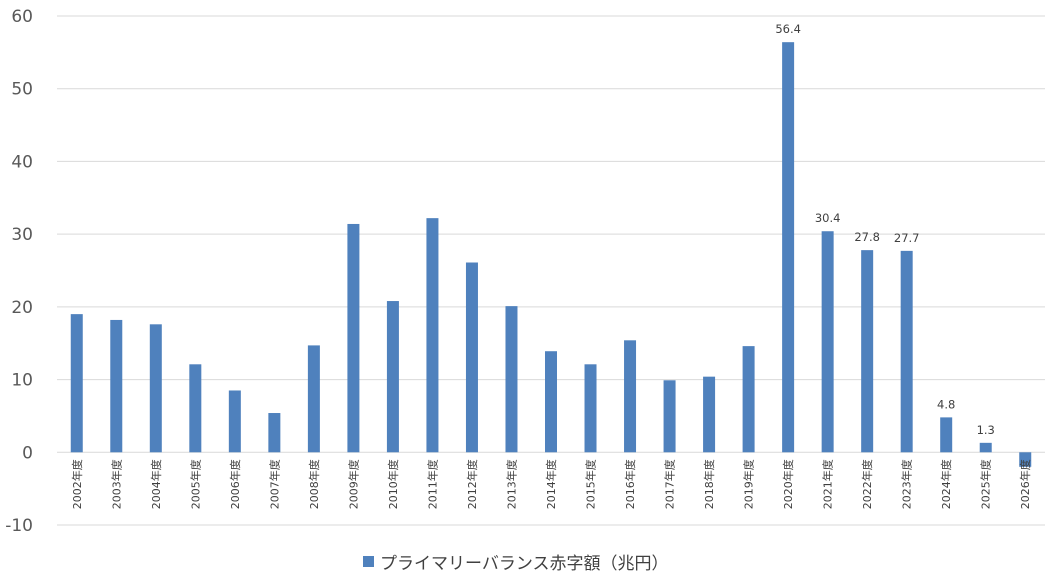  What do you see at coordinates (885, 229) in the screenshot?
I see `data-labels: 56.4 30.4 27.8 27.7 4.8 1.3` at bounding box center [885, 229].